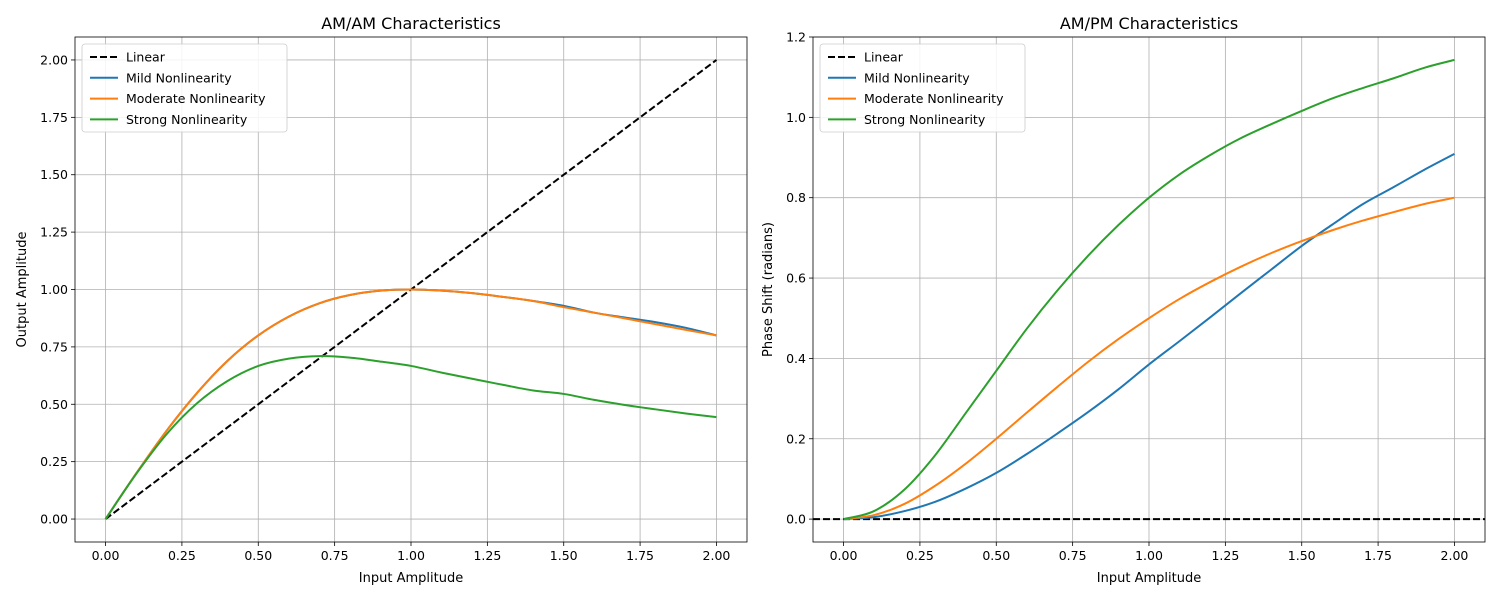  What do you see at coordinates (768, 289) in the screenshot?
I see `y-axis-label: Phase Shift (radians)` at bounding box center [768, 289].